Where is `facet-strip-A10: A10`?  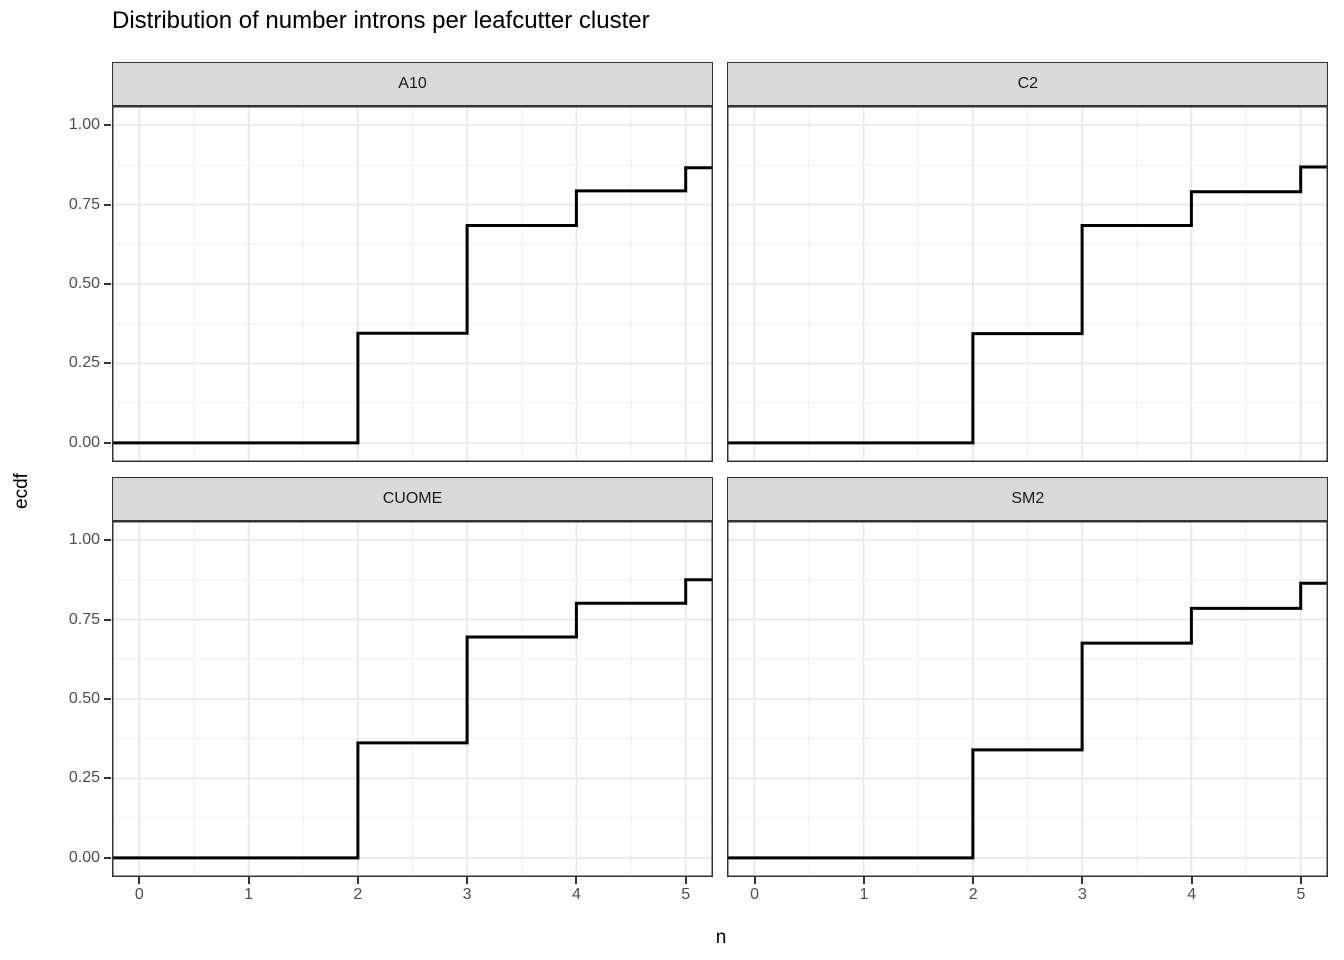
facet-strip-A10: A10 is located at coordinates (412, 84).